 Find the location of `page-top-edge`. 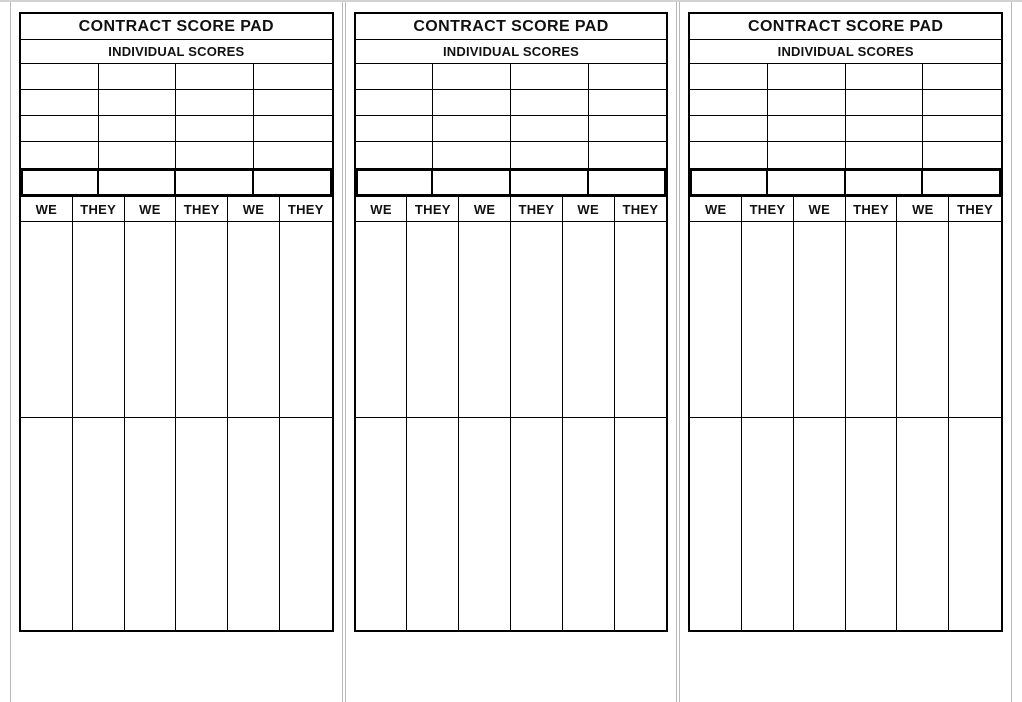

page-top-edge is located at coordinates (511, 1).